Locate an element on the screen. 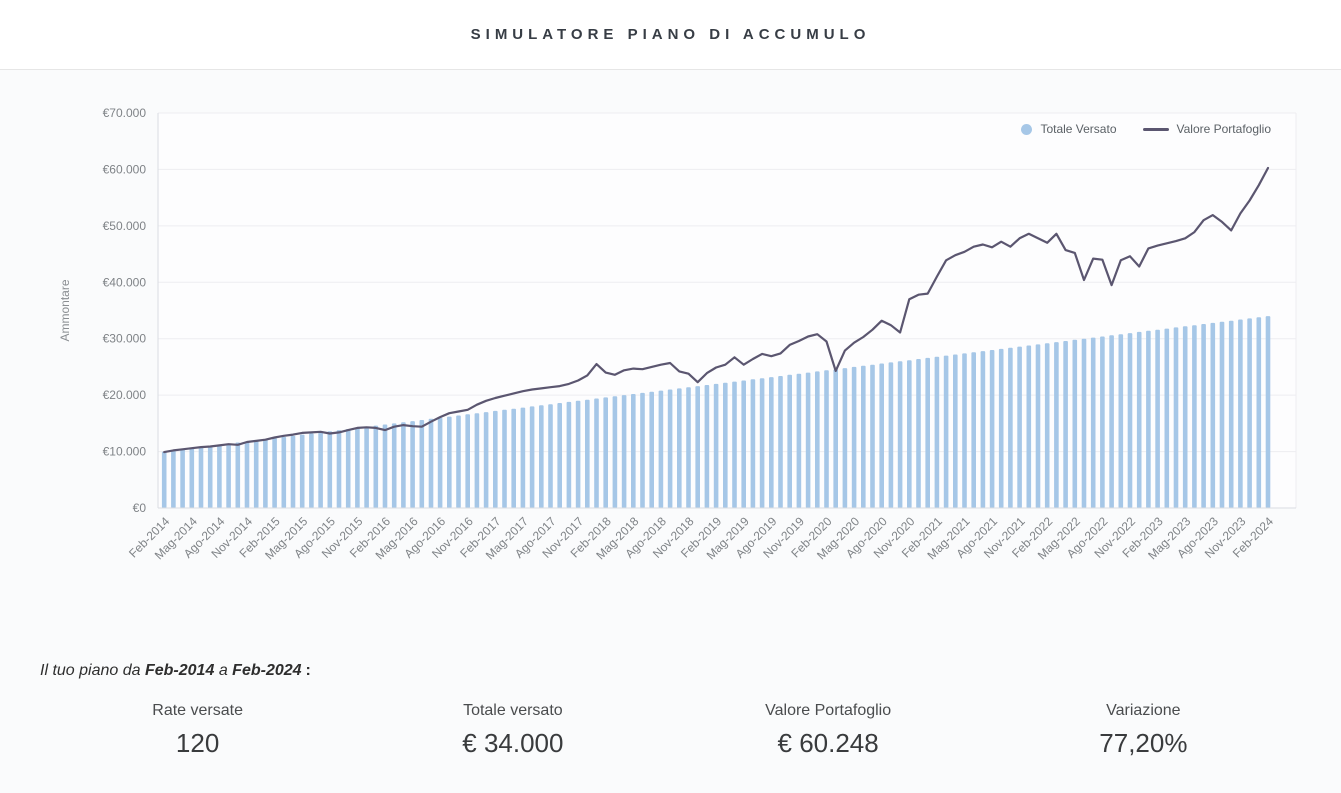 The height and width of the screenshot is (793, 1341). legend-item-totale-versato: Totale Versato is located at coordinates (1069, 129).